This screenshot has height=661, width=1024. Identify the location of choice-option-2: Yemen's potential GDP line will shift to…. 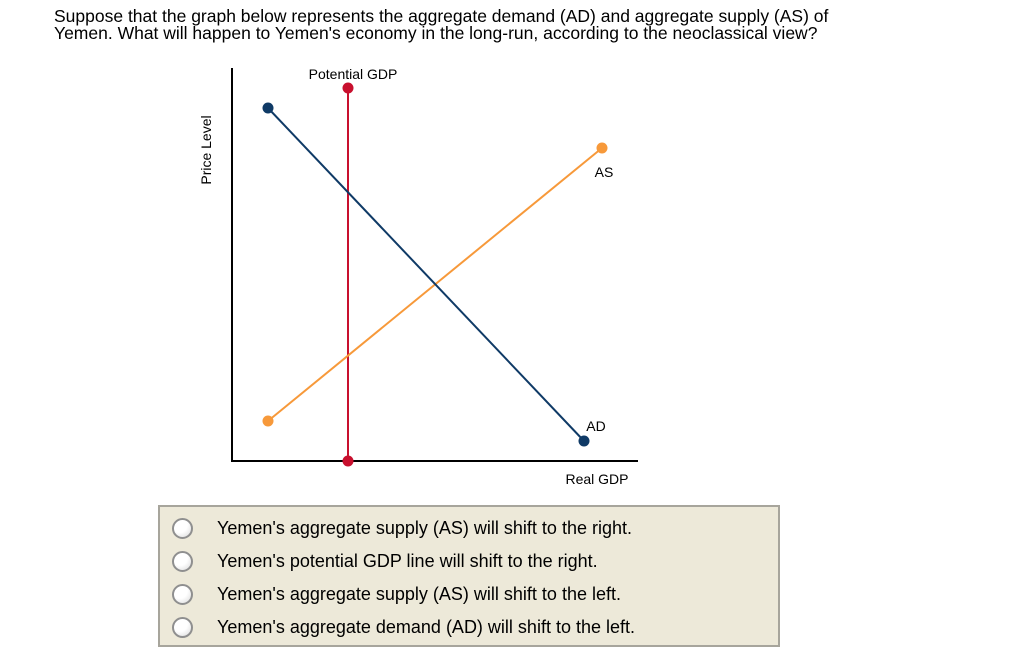
(469, 563).